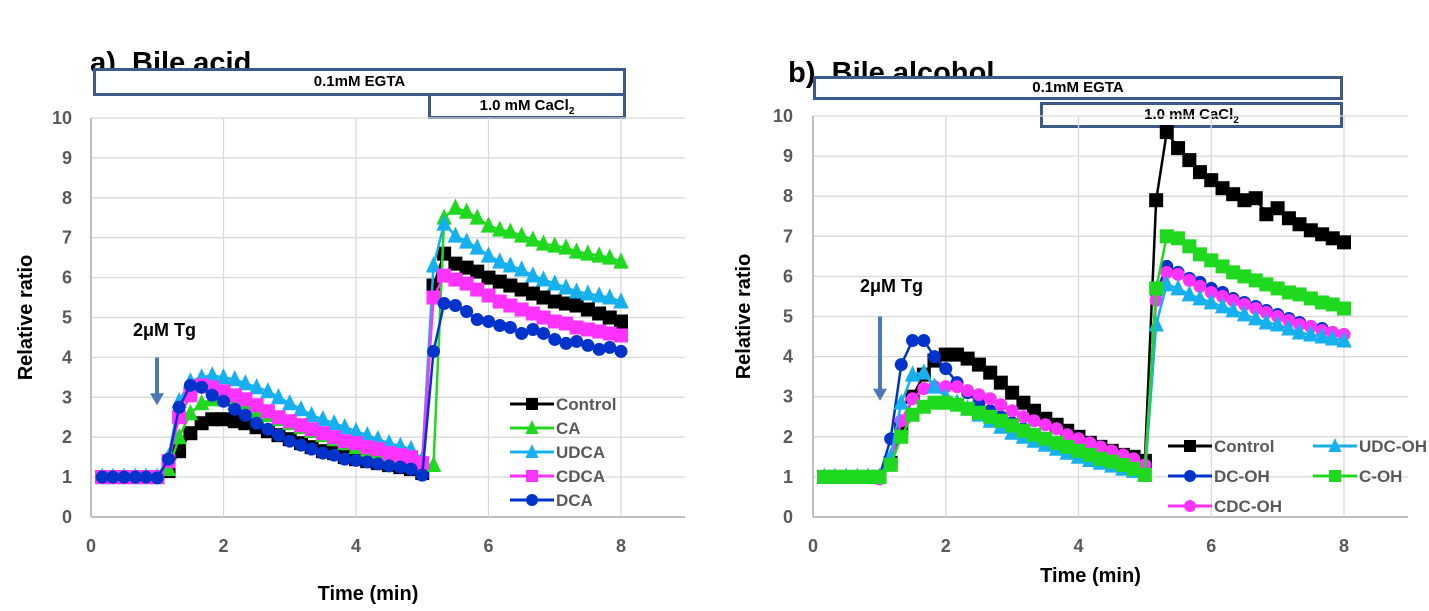 This screenshot has height=611, width=1429. Describe the element at coordinates (788, 357) in the screenshot. I see `y-tick-label: 4` at that location.